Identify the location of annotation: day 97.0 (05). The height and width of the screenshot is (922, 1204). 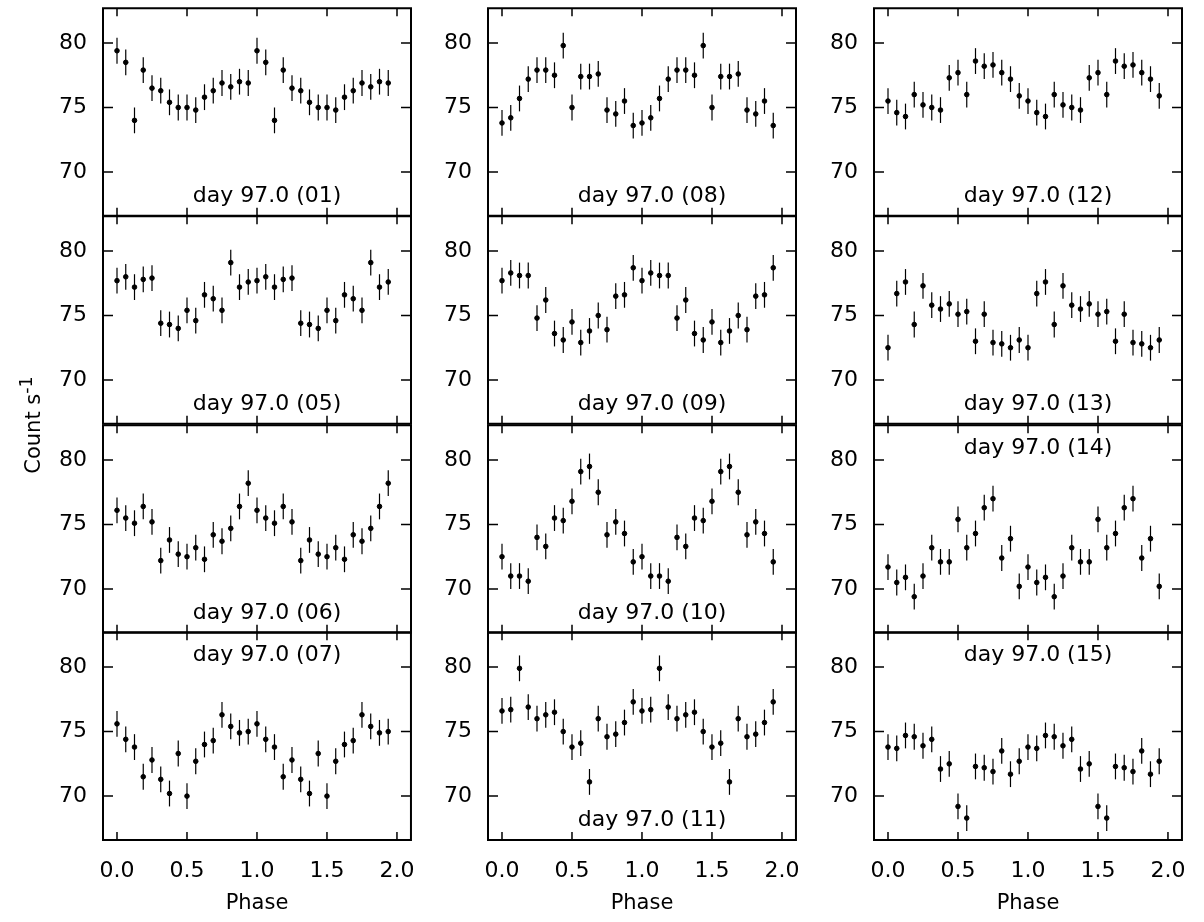
(267, 402).